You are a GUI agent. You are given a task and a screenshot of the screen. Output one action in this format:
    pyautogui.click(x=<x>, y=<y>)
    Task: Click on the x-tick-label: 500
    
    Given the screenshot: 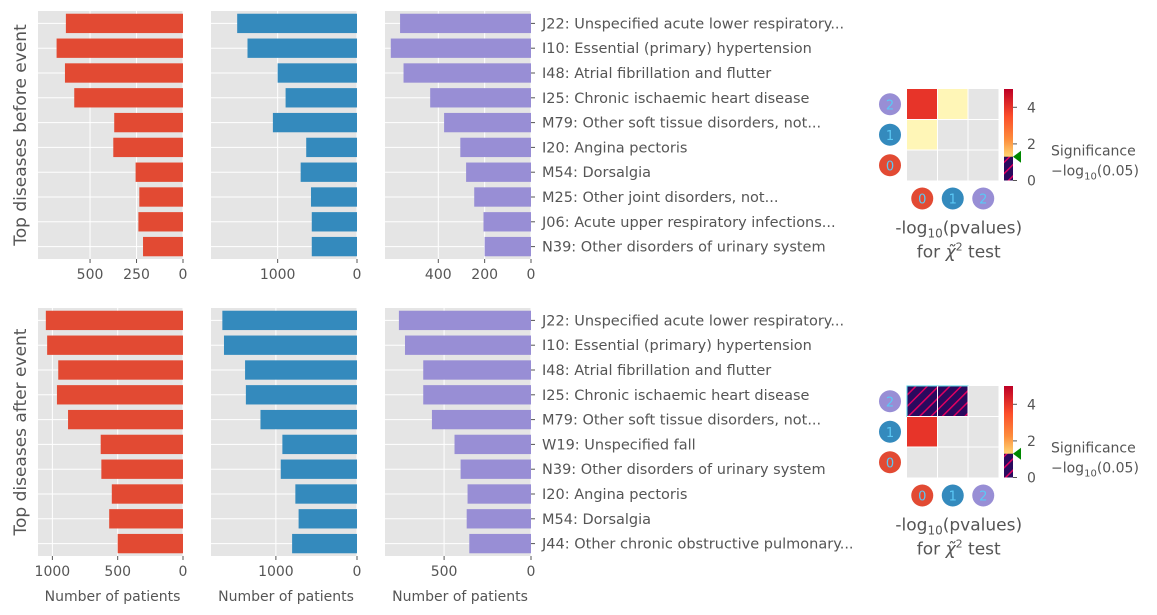 What is the action you would take?
    pyautogui.click(x=117, y=572)
    